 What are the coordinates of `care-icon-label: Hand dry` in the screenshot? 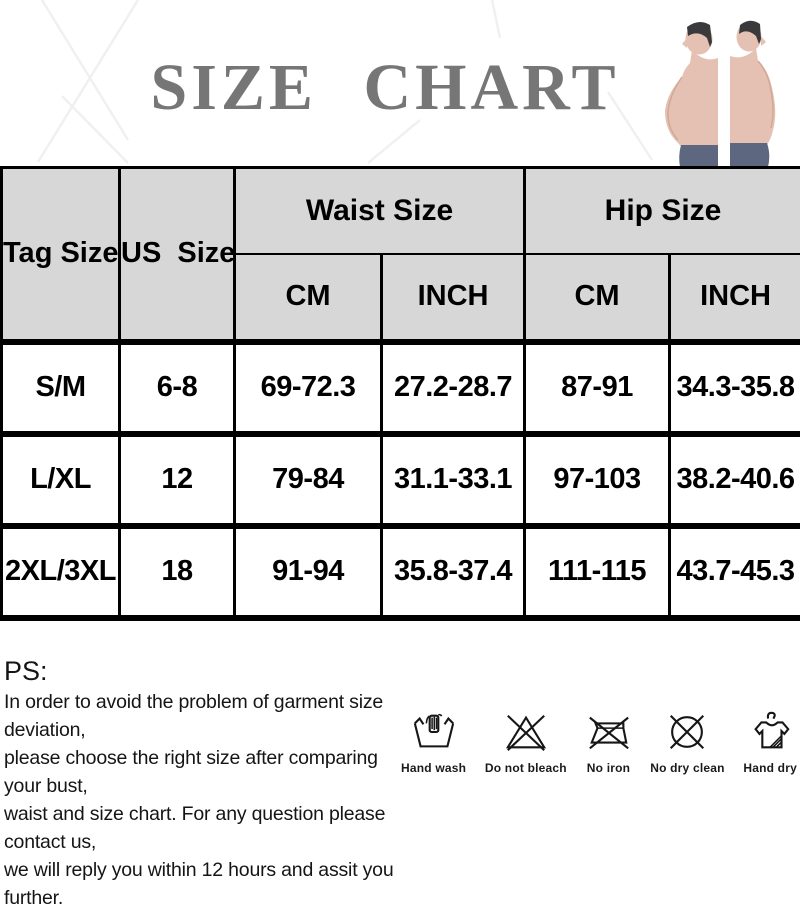 It's located at (770, 768).